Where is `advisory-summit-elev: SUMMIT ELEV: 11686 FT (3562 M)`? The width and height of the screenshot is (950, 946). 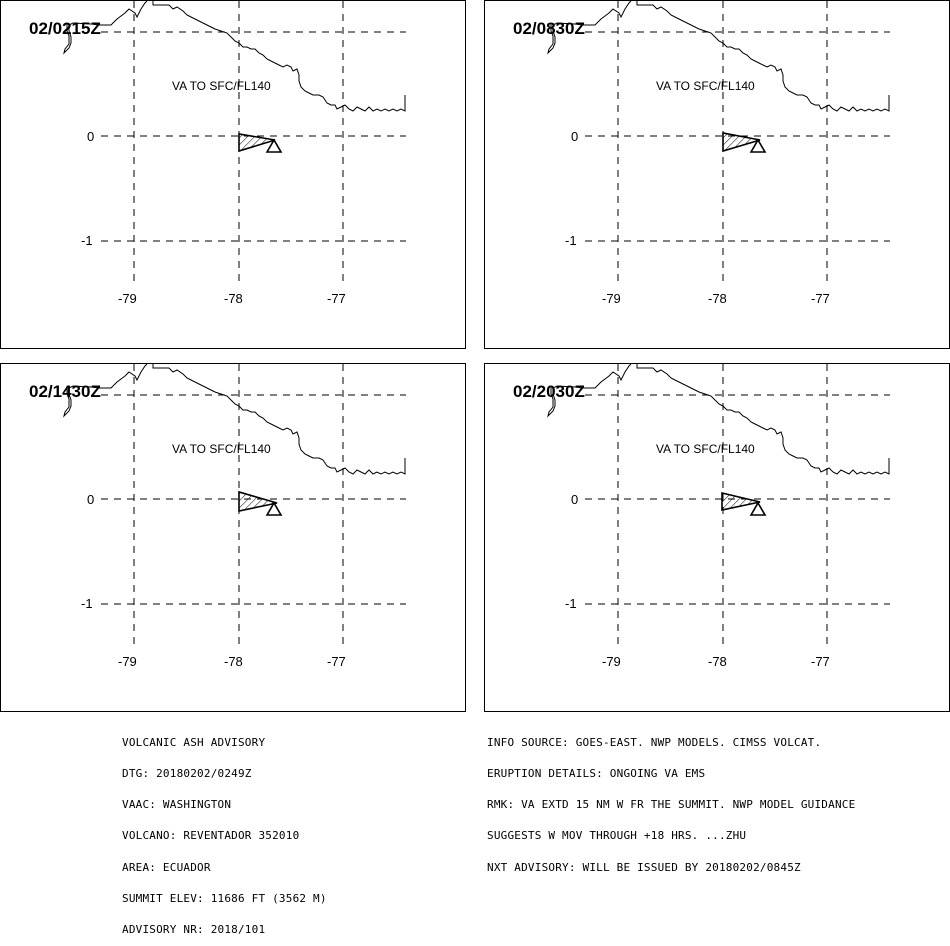 advisory-summit-elev: SUMMIT ELEV: 11686 FT (3562 M) is located at coordinates (224, 898).